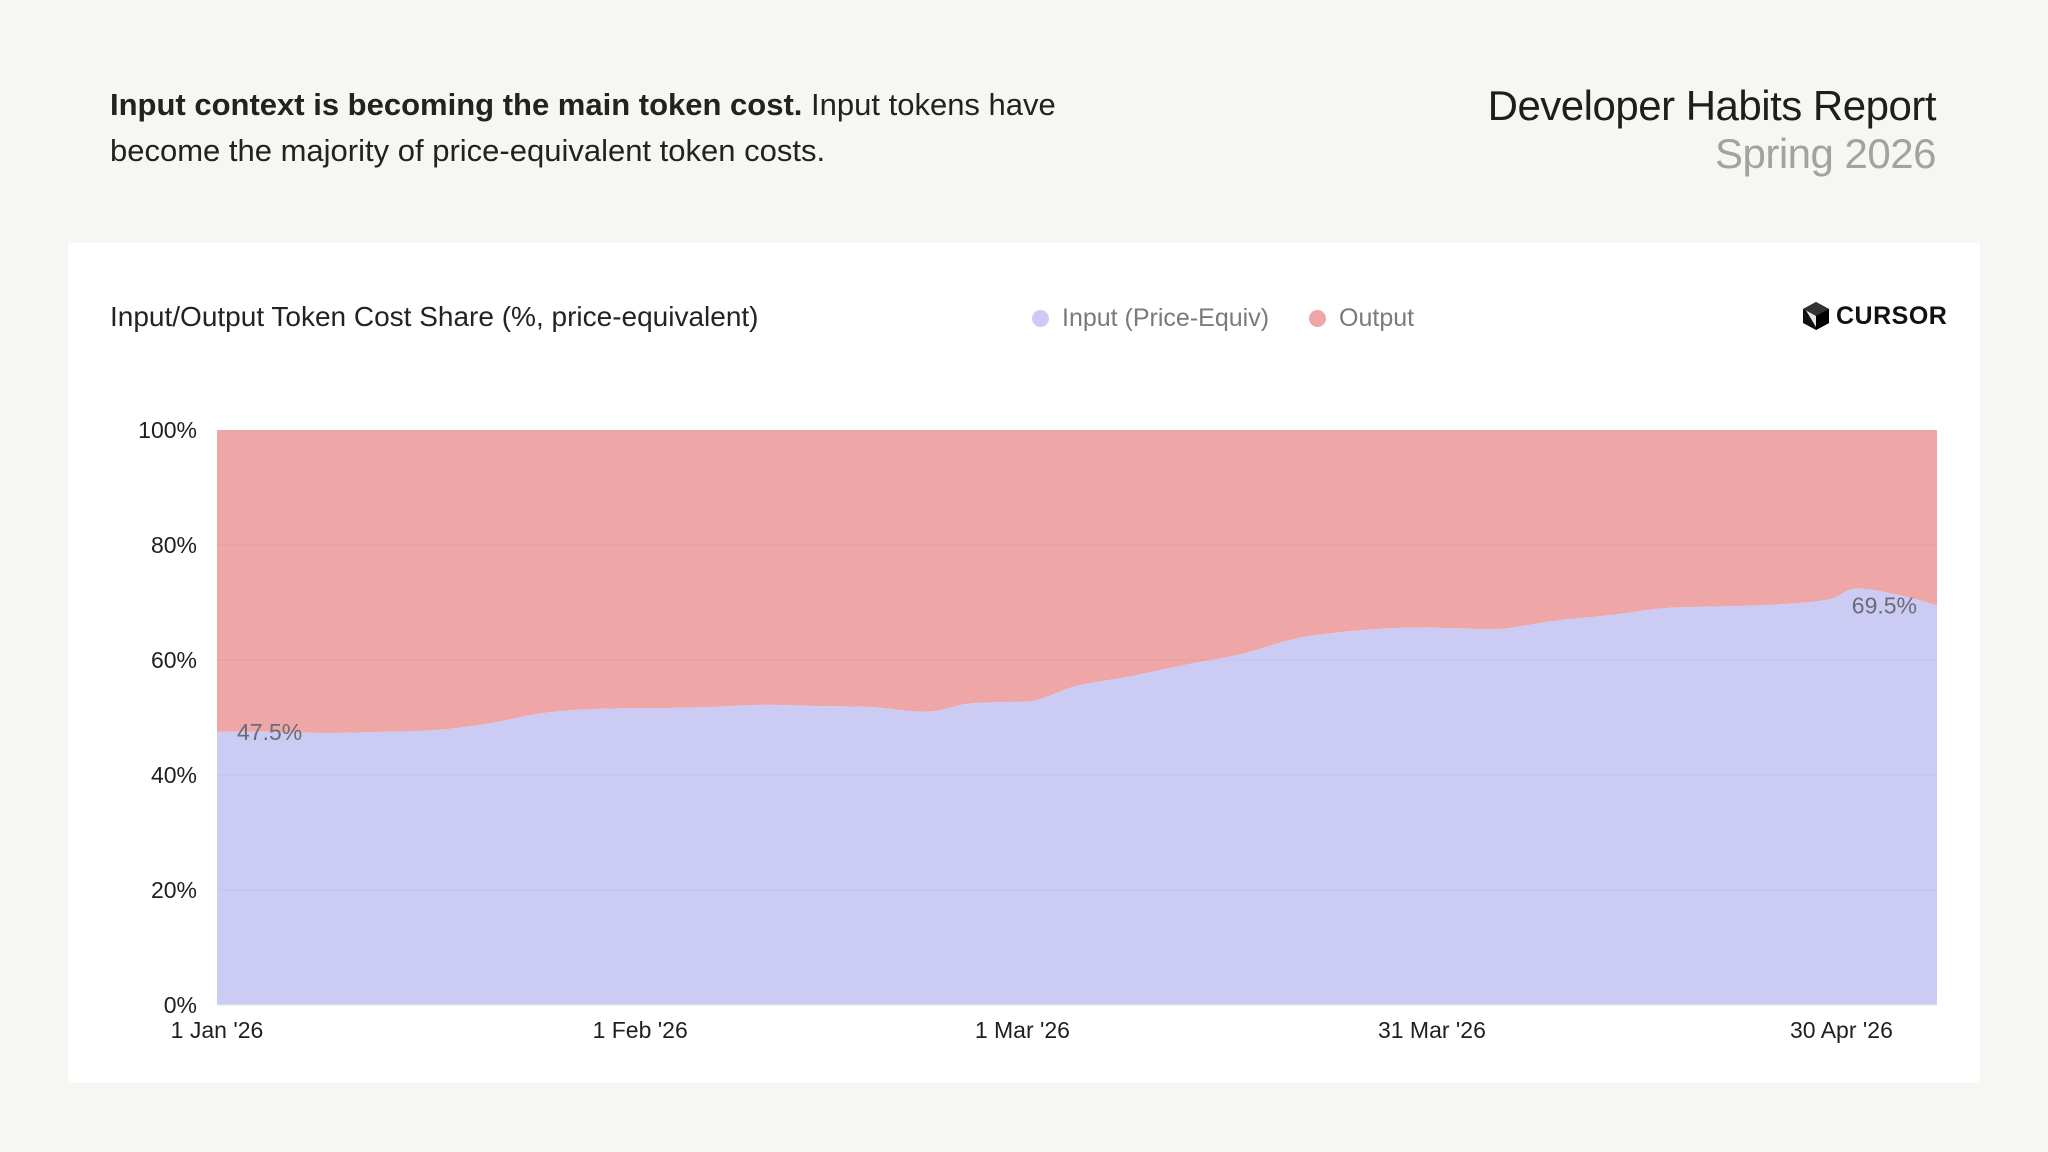  Describe the element at coordinates (1712, 130) in the screenshot. I see `report-title-block: Developer Habits Report Spring 2026` at that location.